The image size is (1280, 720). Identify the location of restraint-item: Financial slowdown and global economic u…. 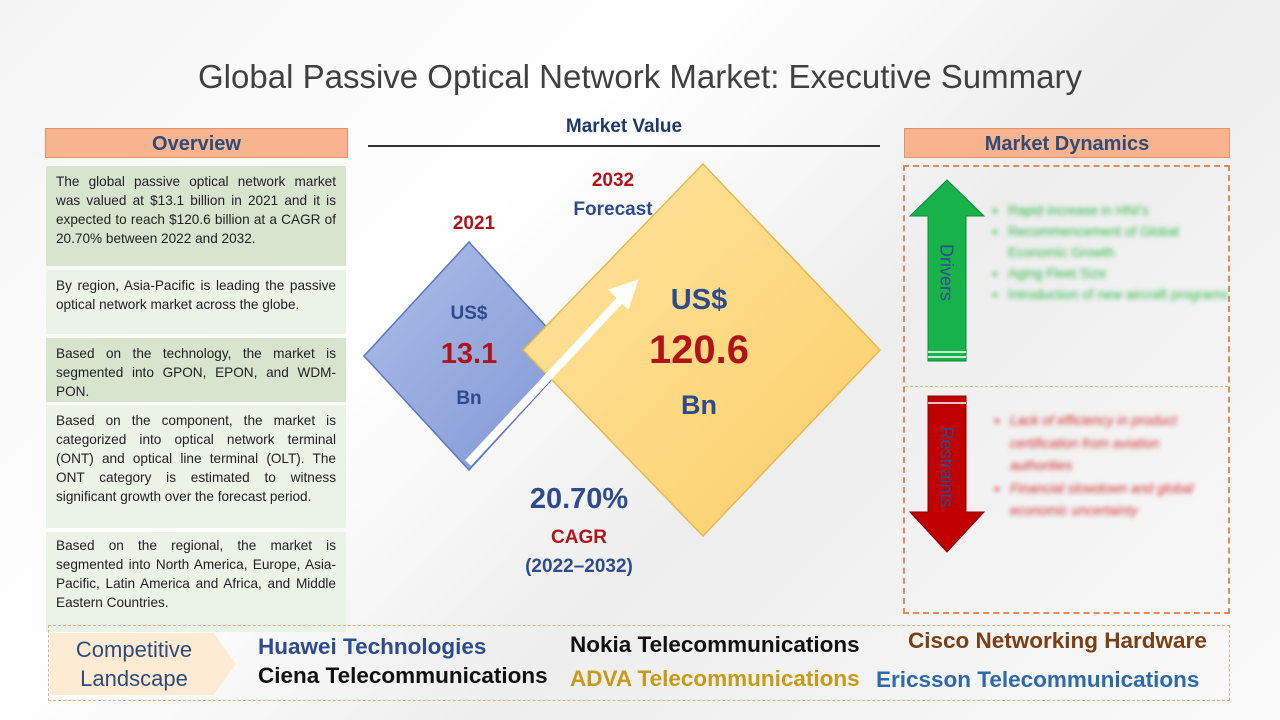
(1115, 500).